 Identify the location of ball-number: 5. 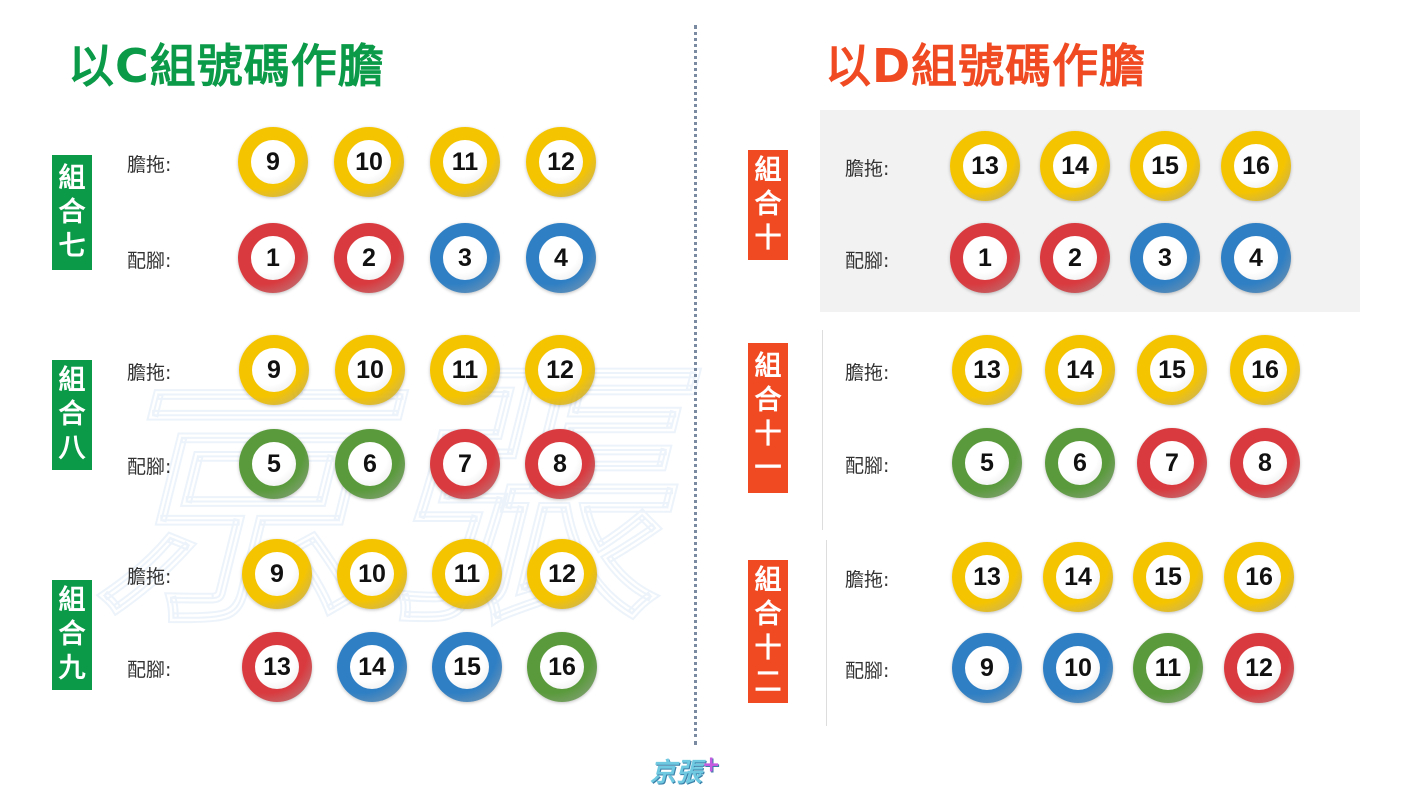
(274, 464).